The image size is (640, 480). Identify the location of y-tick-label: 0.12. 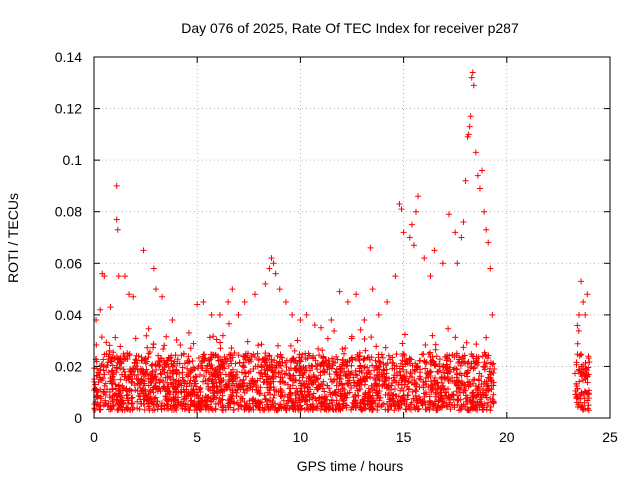
(68, 109).